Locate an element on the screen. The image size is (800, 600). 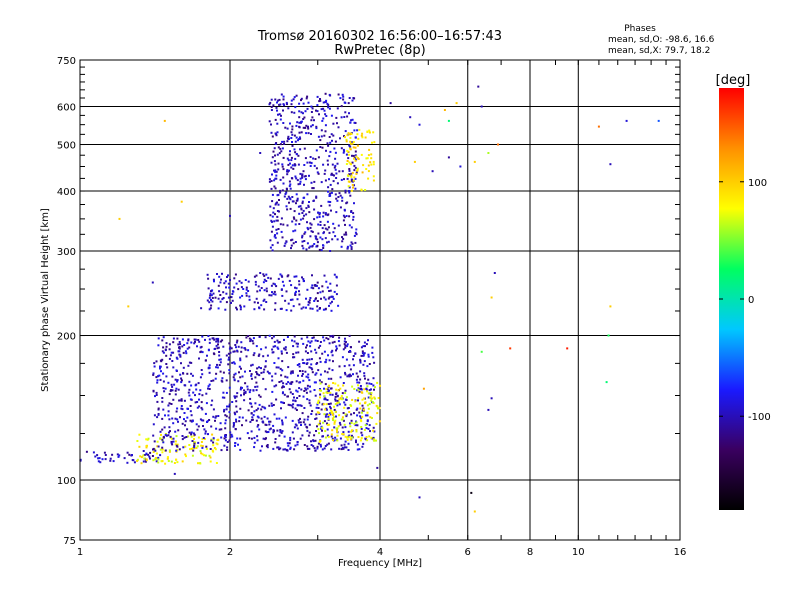
y-tick-label: 300 is located at coordinates (66, 252).